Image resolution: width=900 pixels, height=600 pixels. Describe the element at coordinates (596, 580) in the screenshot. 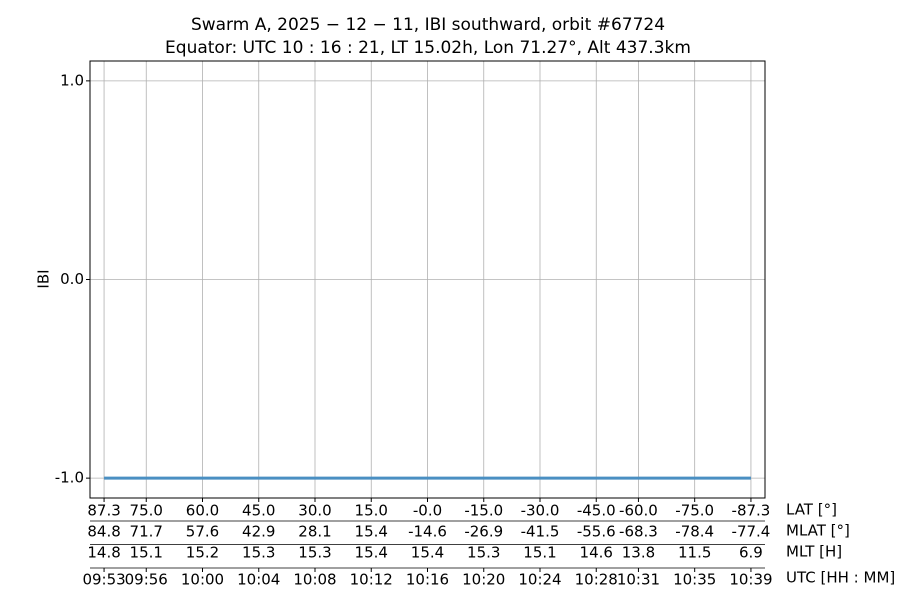

I see `x-tick-label: 10:28` at that location.